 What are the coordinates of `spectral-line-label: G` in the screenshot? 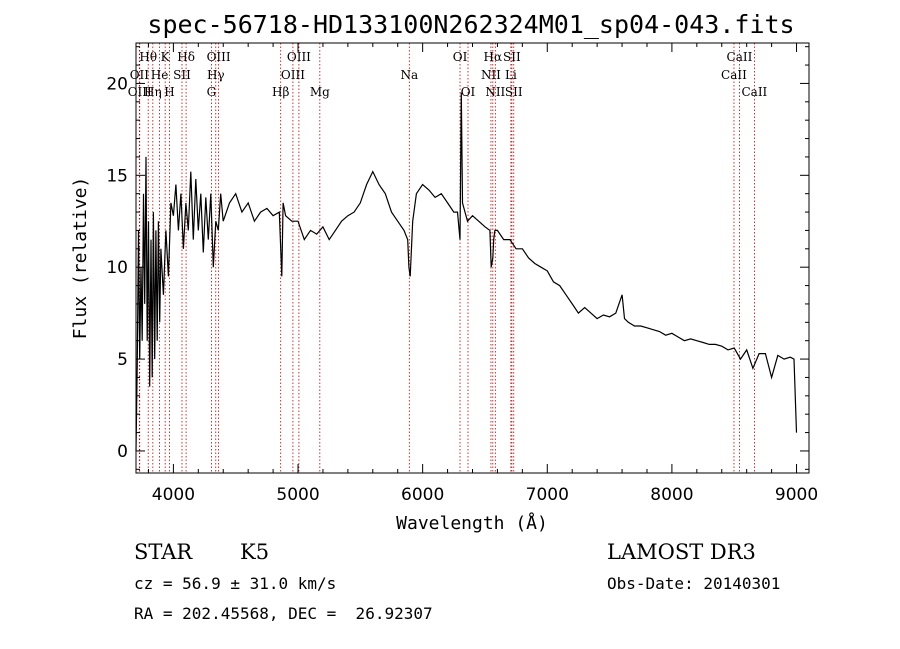 It's located at (212, 92).